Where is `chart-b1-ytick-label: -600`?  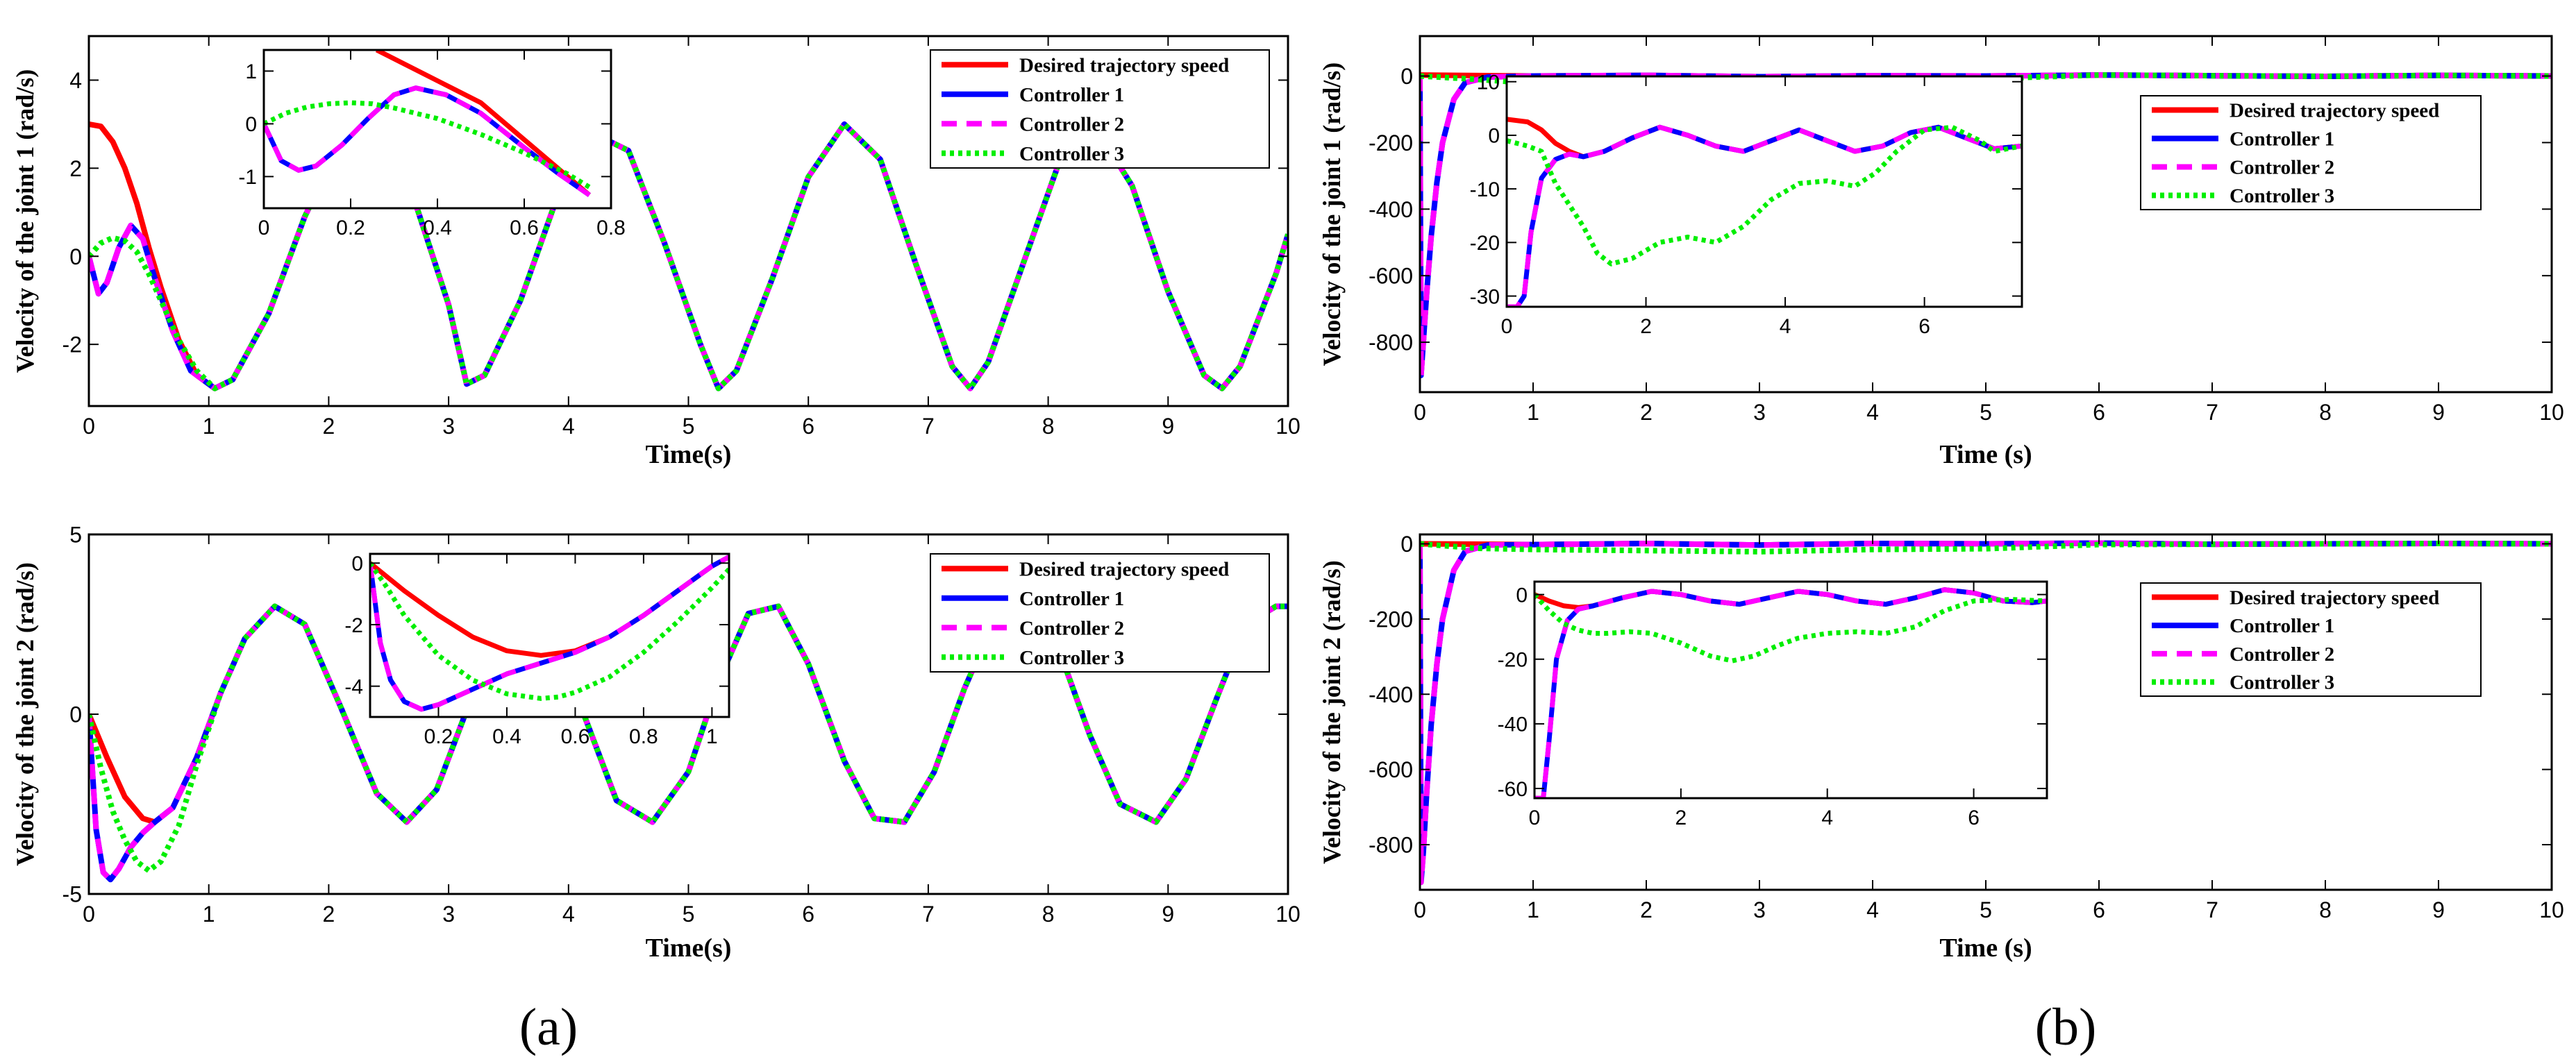 chart-b1-ytick-label: -600 is located at coordinates (1391, 276).